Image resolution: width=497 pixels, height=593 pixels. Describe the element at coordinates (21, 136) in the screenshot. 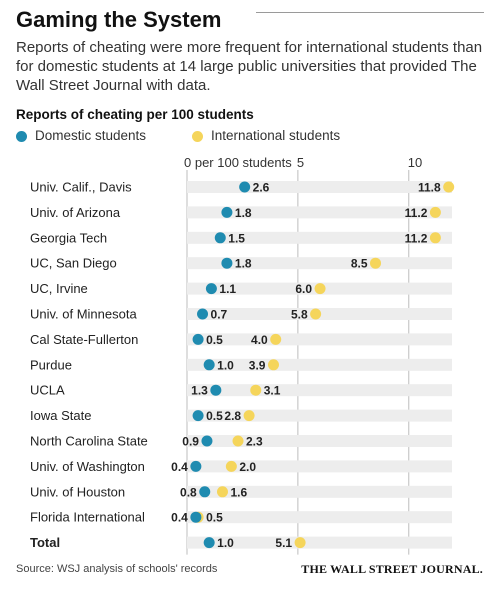

I see `legend-dot-domestic-icon` at that location.